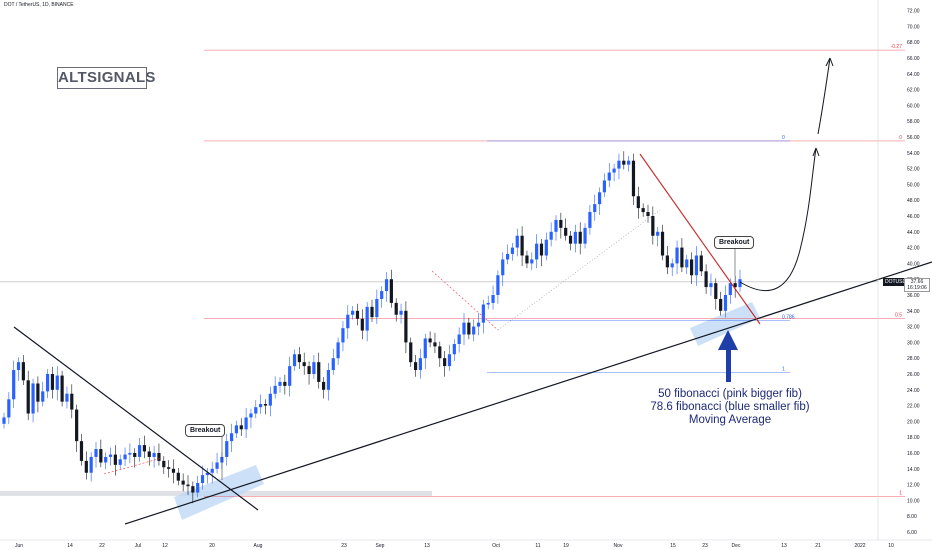  What do you see at coordinates (900, 138) in the screenshot?
I see `fib-pink-label: 0` at bounding box center [900, 138].